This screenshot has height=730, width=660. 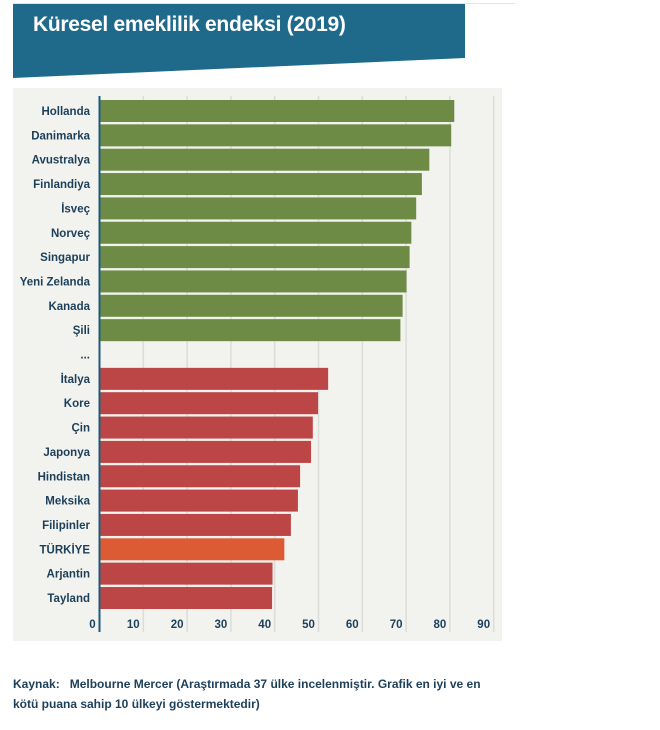 I want to click on category-label: Avustralya, so click(x=61, y=161).